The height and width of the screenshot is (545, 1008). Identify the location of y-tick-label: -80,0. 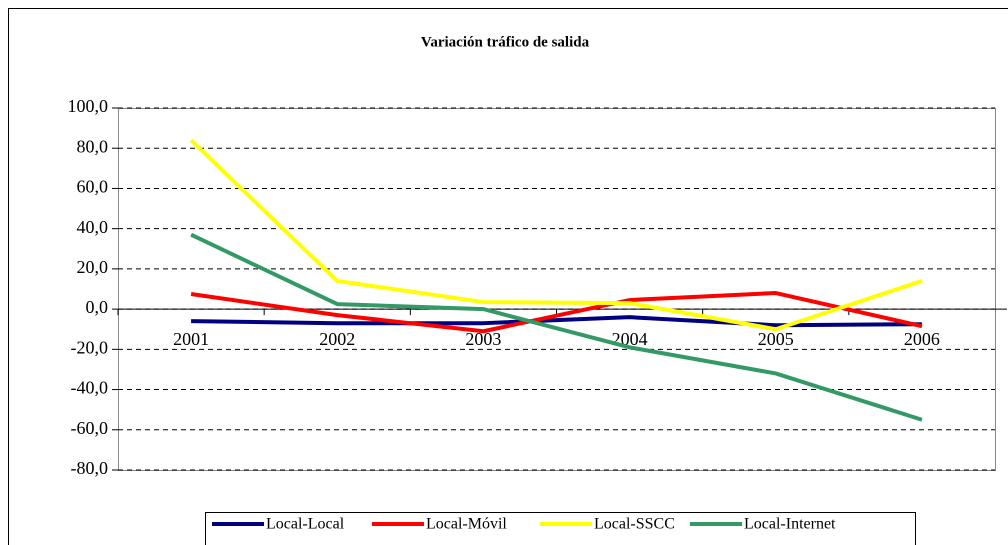
(90, 468).